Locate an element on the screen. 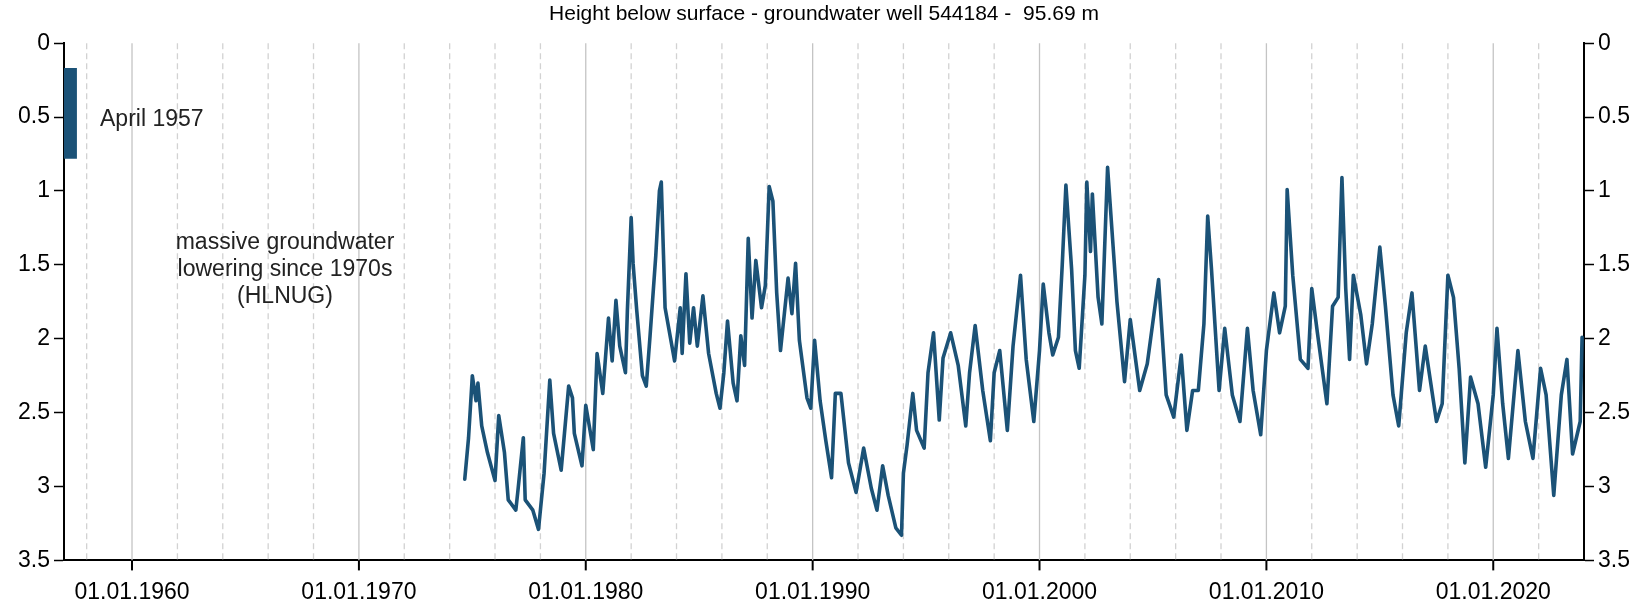 Image resolution: width=1650 pixels, height=616 pixels. annotation: April 1957 is located at coordinates (152, 119).